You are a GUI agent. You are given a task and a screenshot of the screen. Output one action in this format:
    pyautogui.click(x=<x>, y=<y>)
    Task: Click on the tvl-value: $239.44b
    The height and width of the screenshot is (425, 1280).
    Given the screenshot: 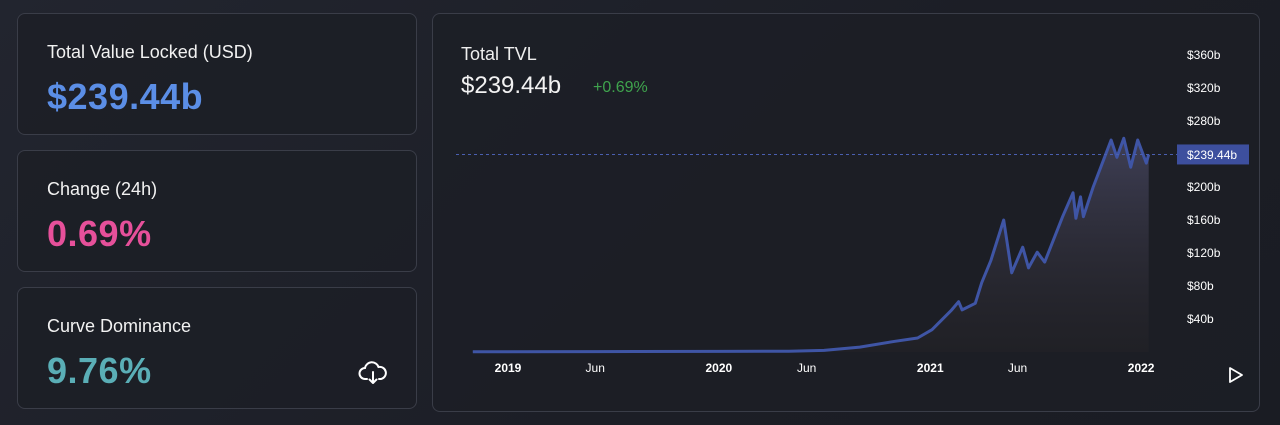 What is the action you would take?
    pyautogui.click(x=125, y=96)
    